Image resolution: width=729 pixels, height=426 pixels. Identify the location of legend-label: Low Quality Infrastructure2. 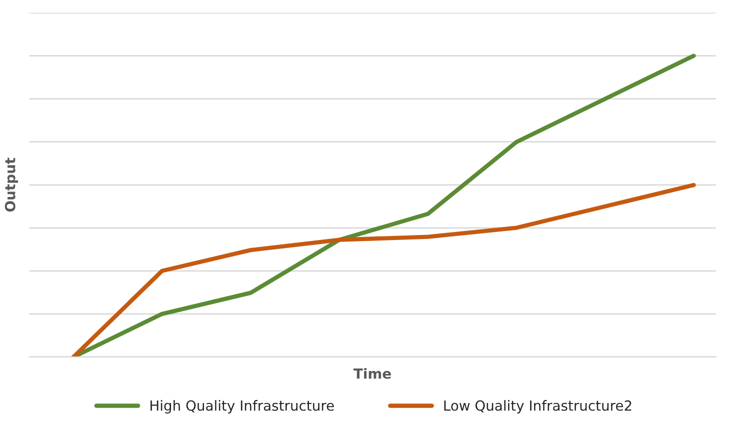
(538, 407).